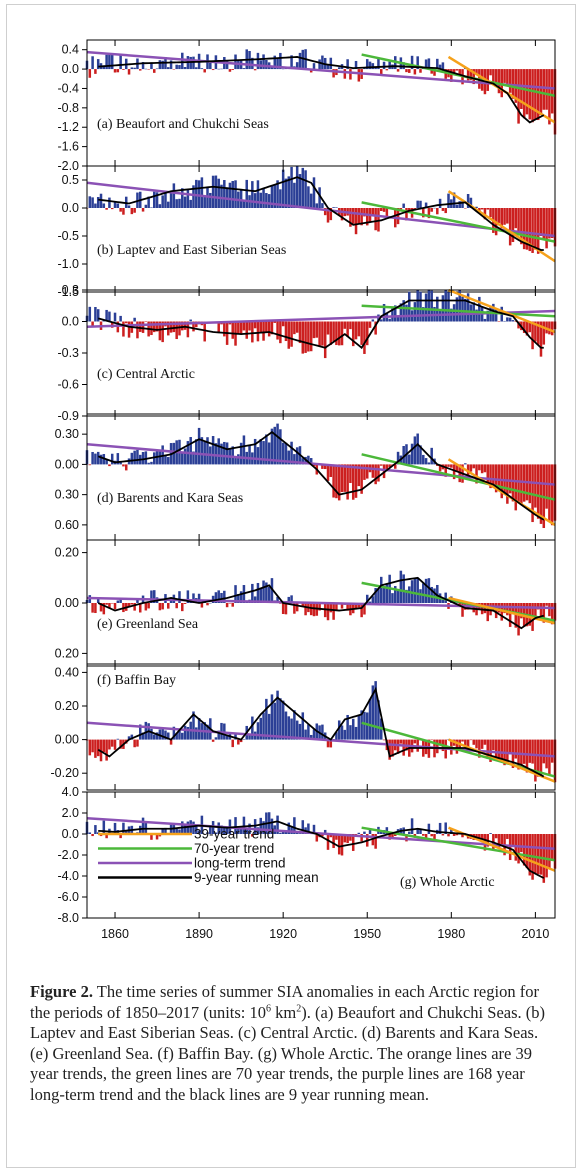 This screenshot has height=1176, width=584. What do you see at coordinates (258, 830) in the screenshot?
I see `bar-7-1911` at bounding box center [258, 830].